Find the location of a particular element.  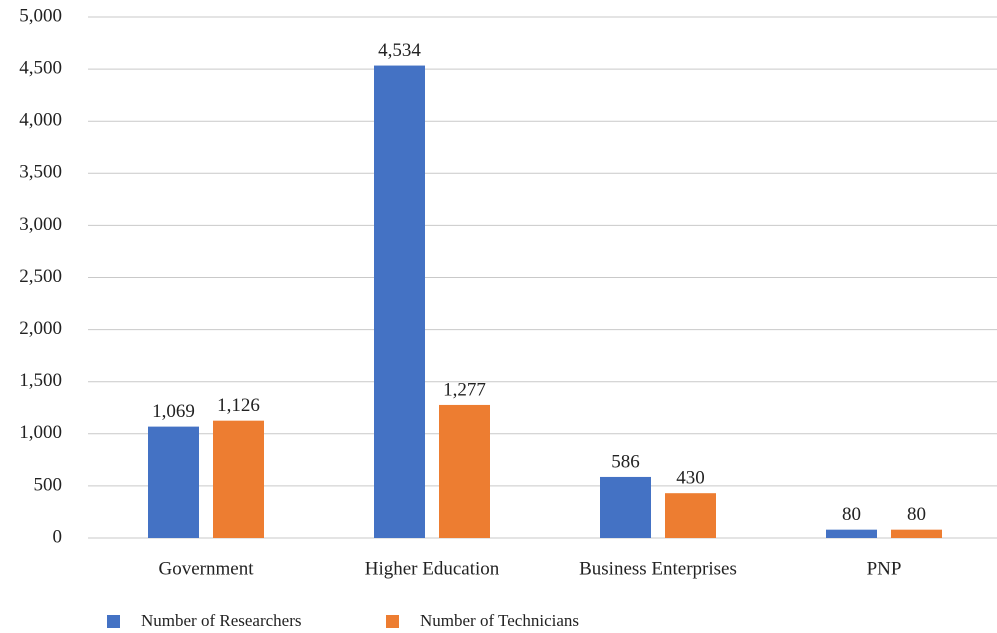

legend-label: Number of Technicians is located at coordinates (499, 620).